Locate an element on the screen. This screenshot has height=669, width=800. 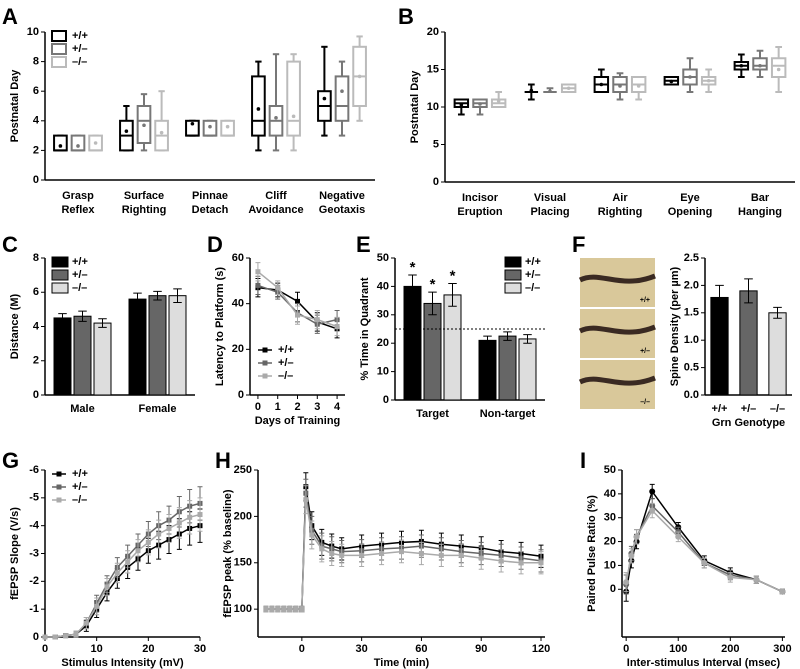
y-axis-label: fEPSP Slope (V/s) is located at coordinates (15, 553).